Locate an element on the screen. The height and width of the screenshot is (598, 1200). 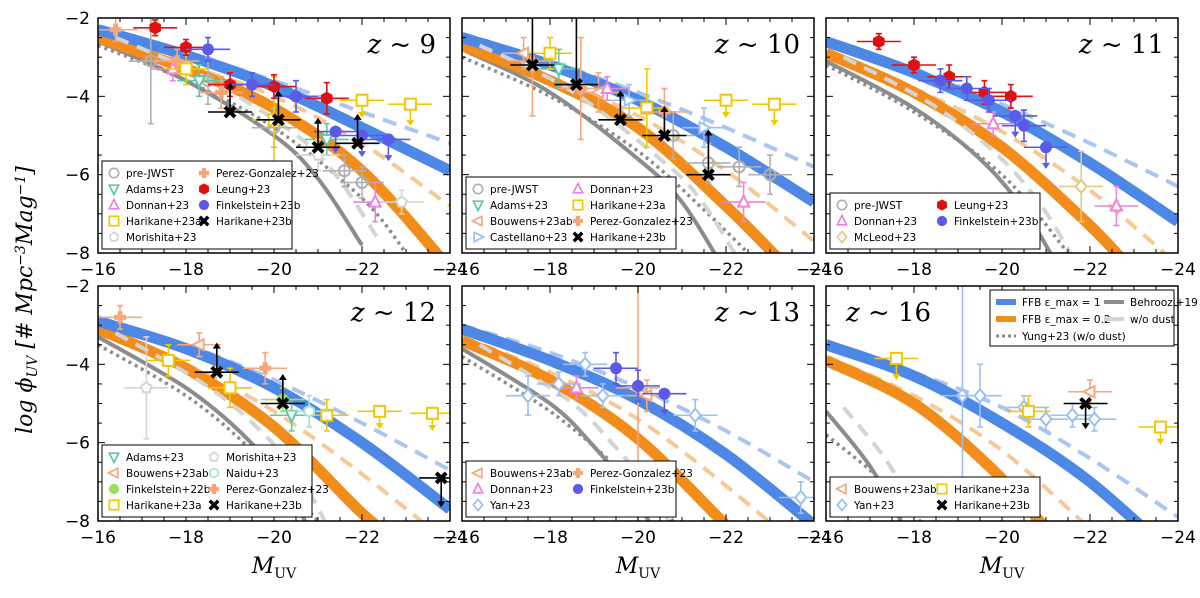
x-axis-label-part: UV is located at coordinates (1013, 574).